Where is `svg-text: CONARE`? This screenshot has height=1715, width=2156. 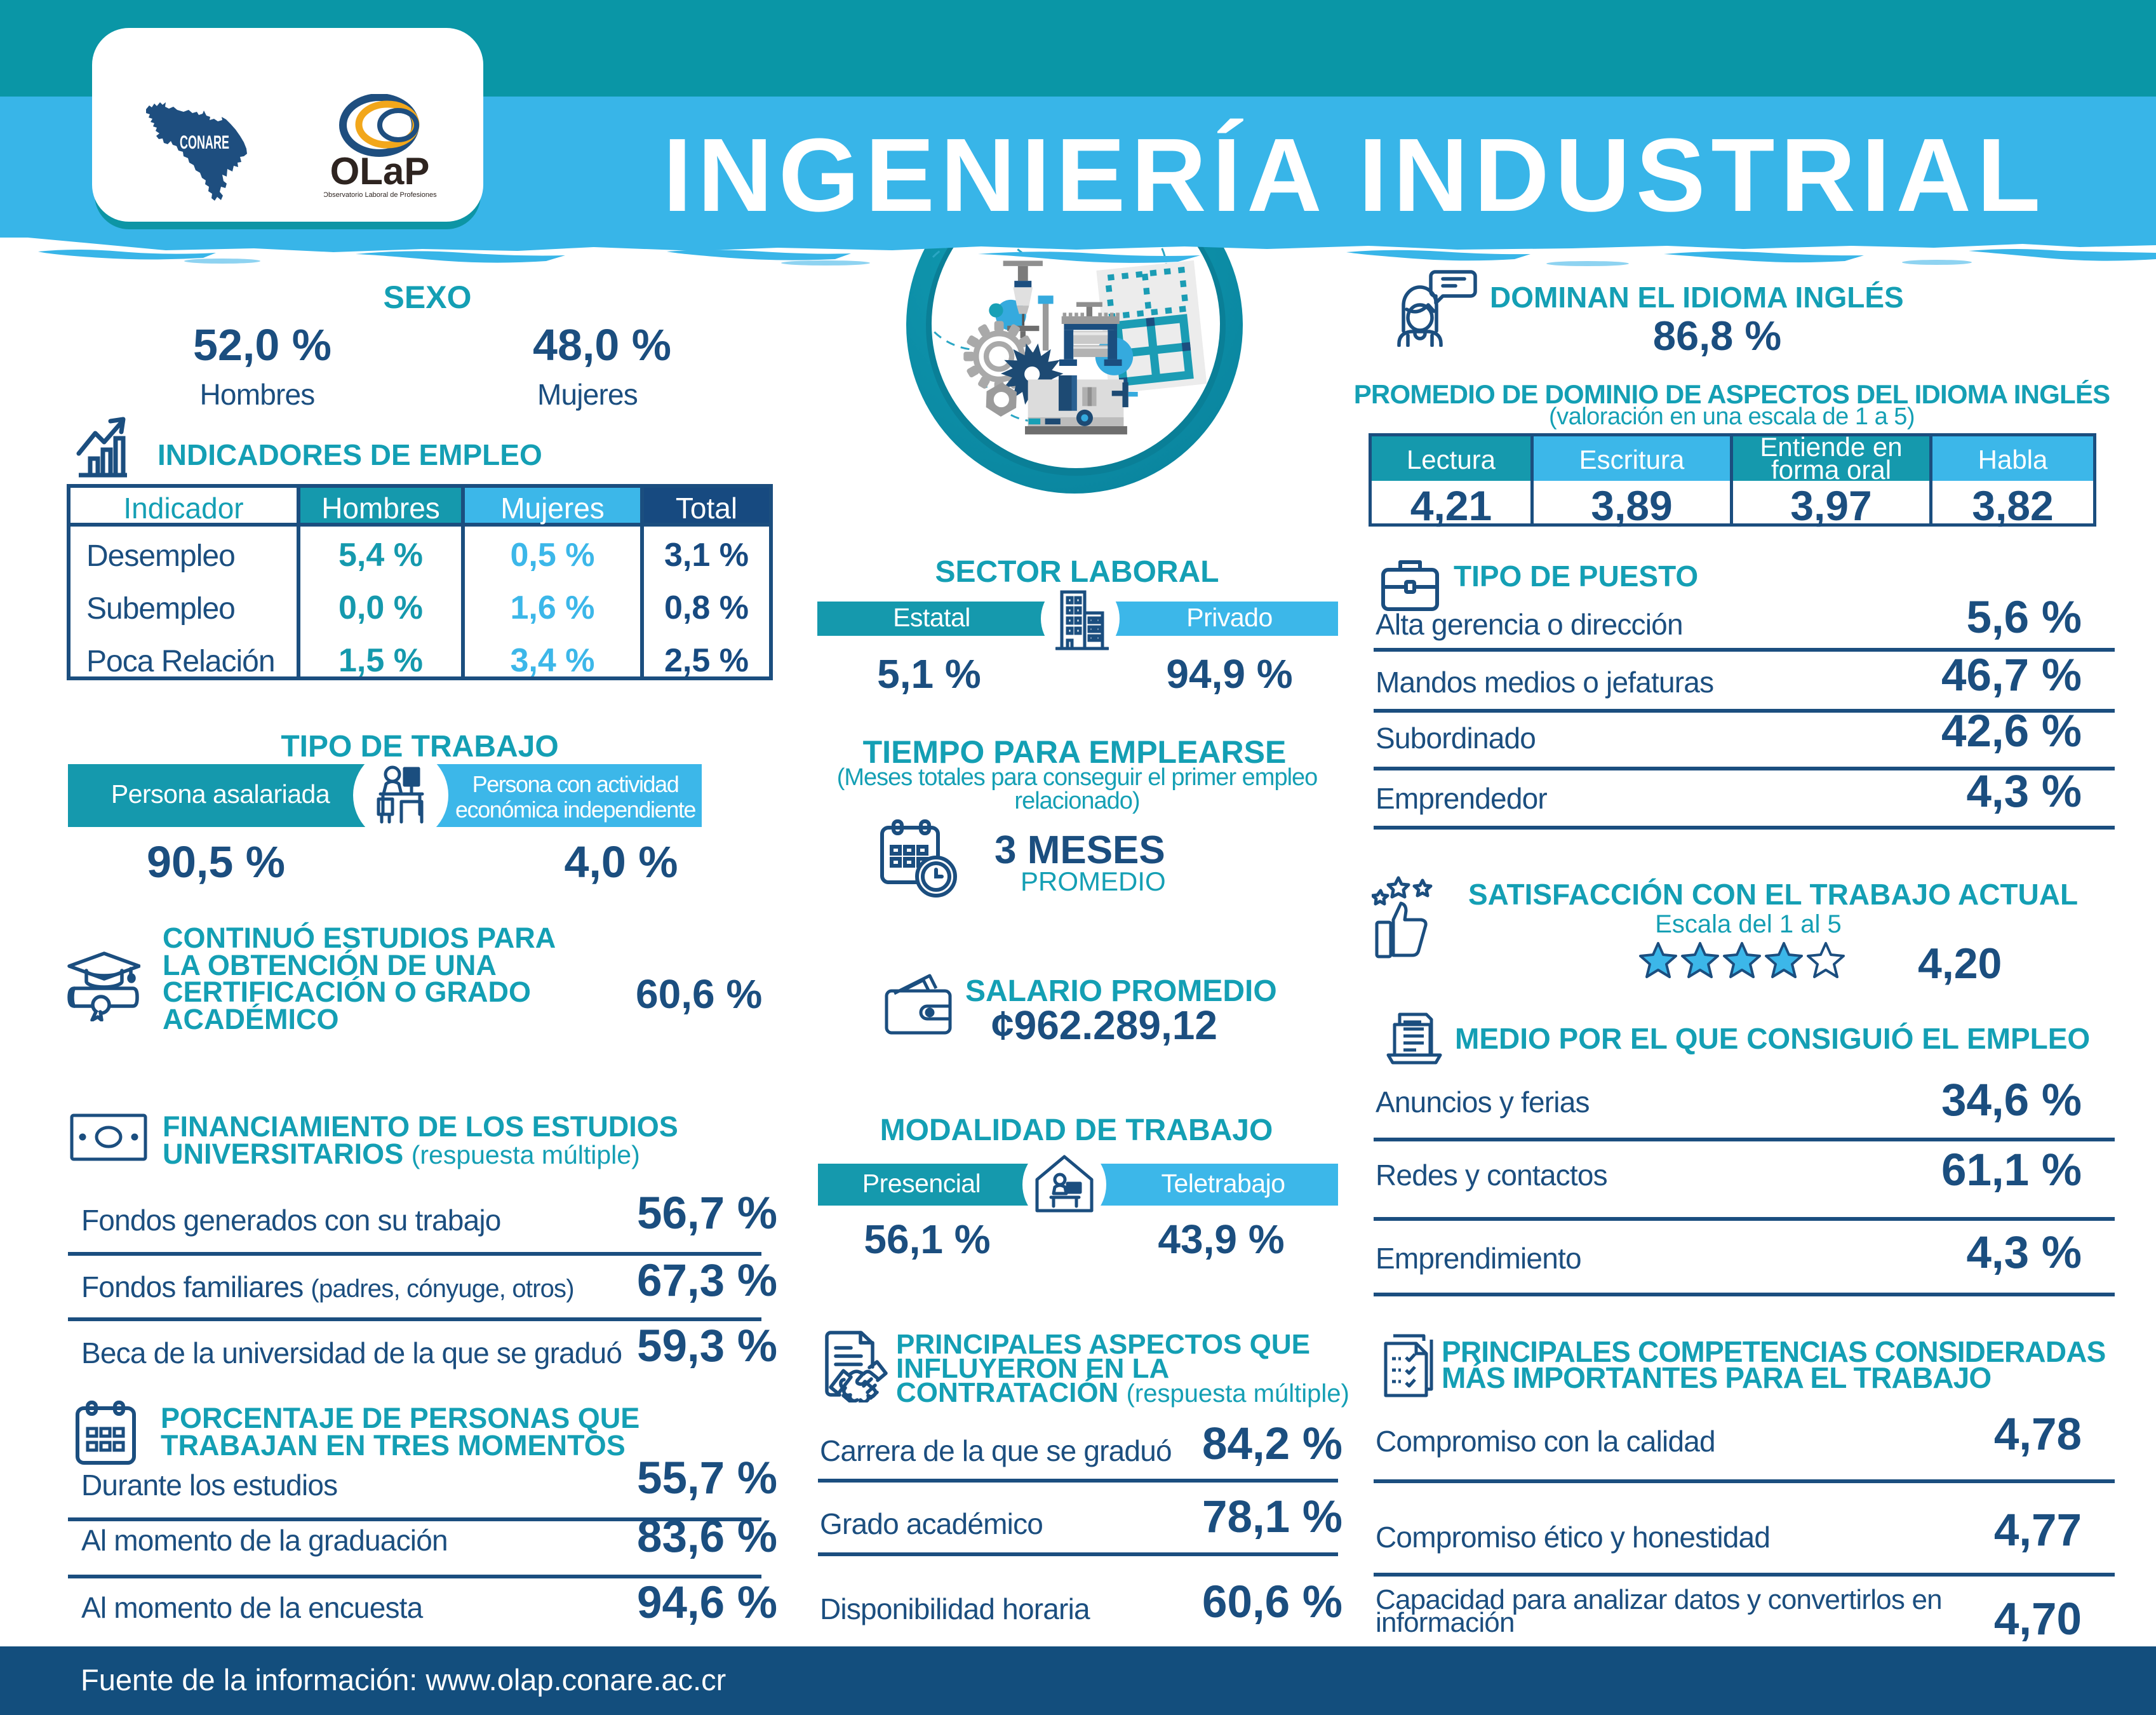
svg-text: CONARE is located at coordinates (204, 142).